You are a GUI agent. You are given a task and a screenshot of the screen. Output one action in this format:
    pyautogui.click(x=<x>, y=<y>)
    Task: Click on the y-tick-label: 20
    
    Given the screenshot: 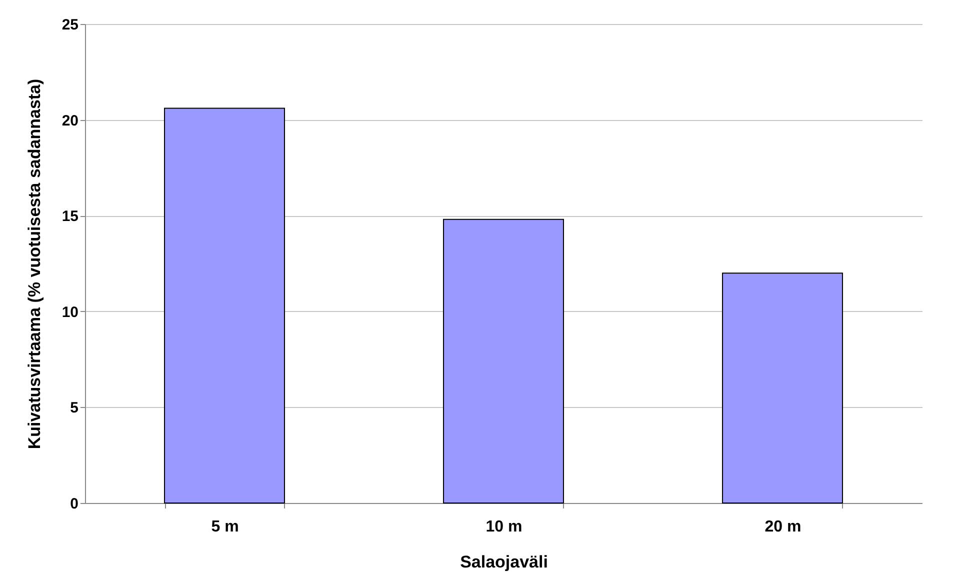 What is the action you would take?
    pyautogui.click(x=70, y=121)
    